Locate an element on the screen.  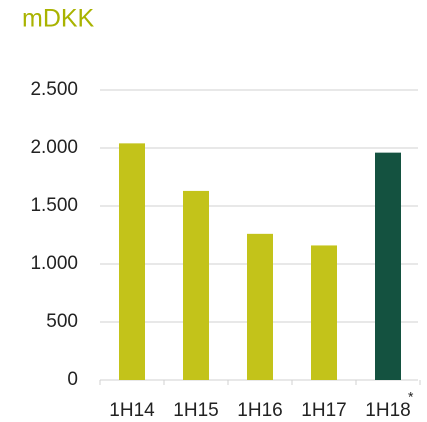
y-tick-label: 1.000 is located at coordinates (54, 263).